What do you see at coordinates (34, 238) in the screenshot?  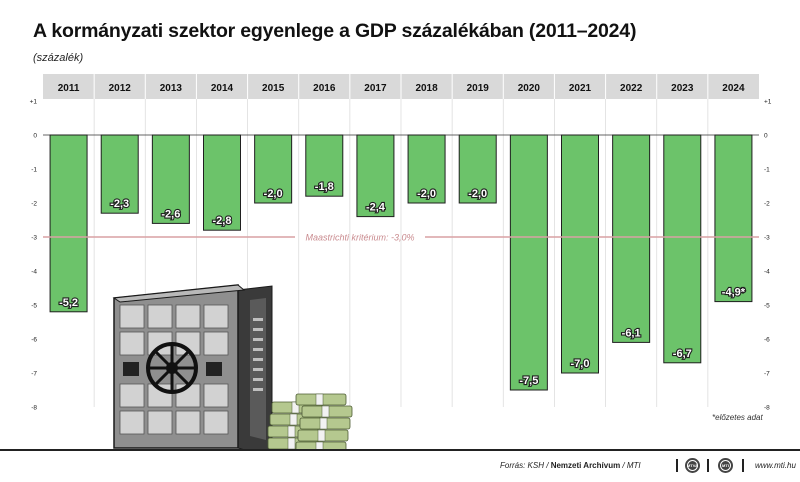 I see `y-tick-label-left: -3` at bounding box center [34, 238].